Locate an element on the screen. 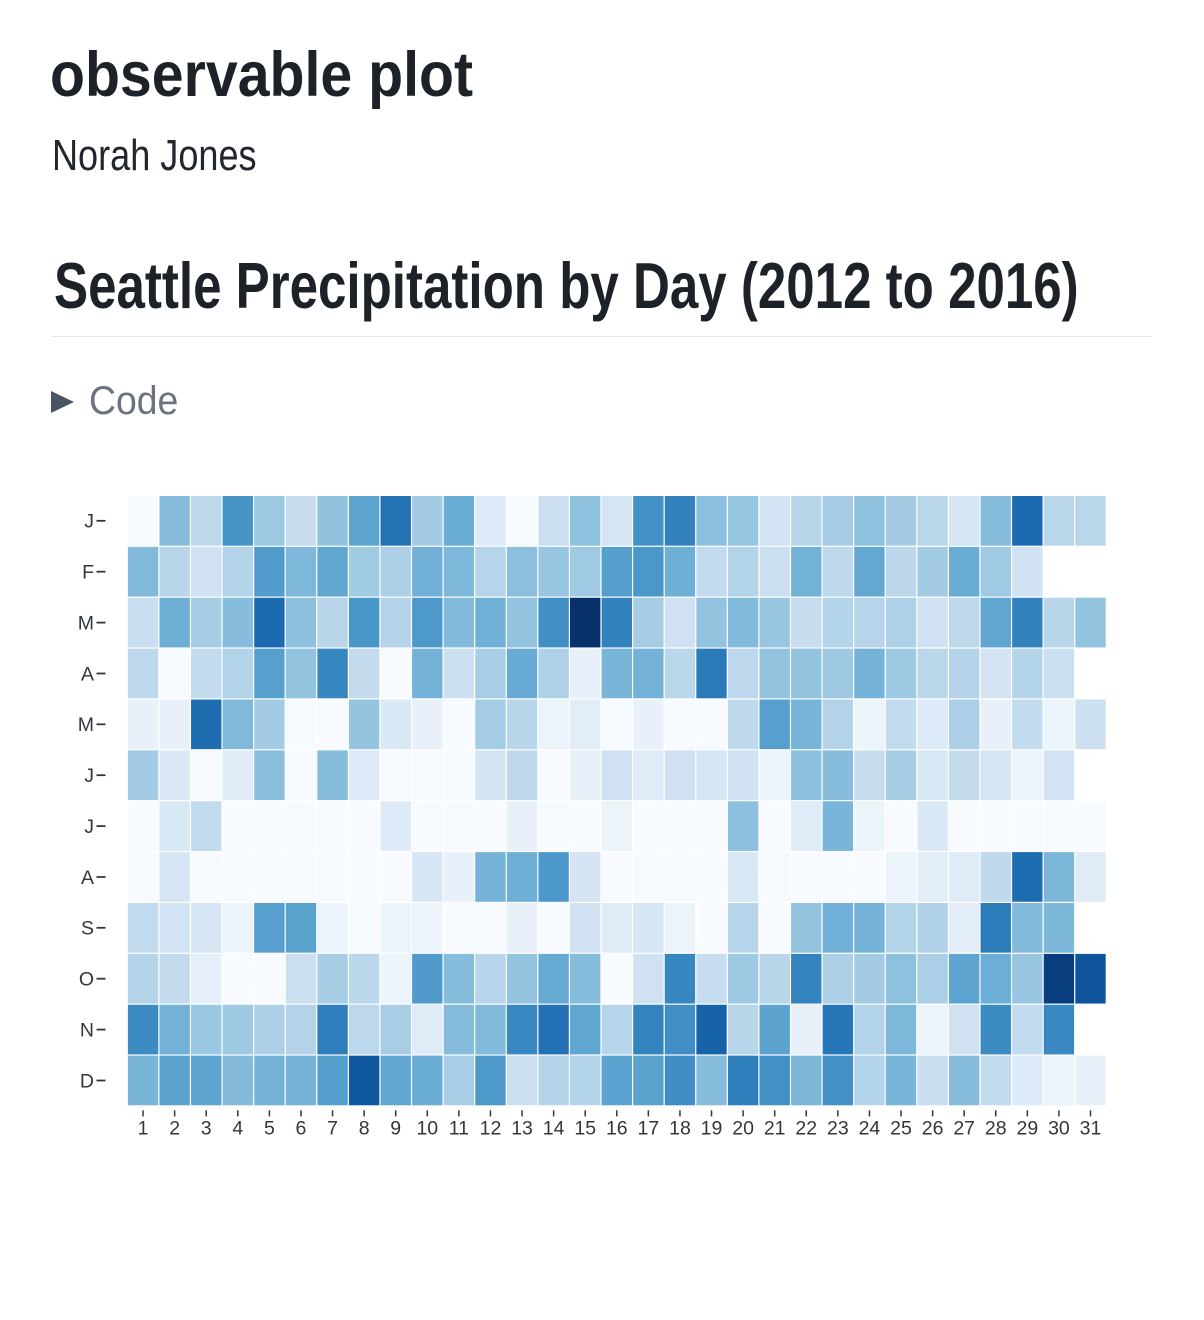  svg-text: 28 is located at coordinates (996, 1129).